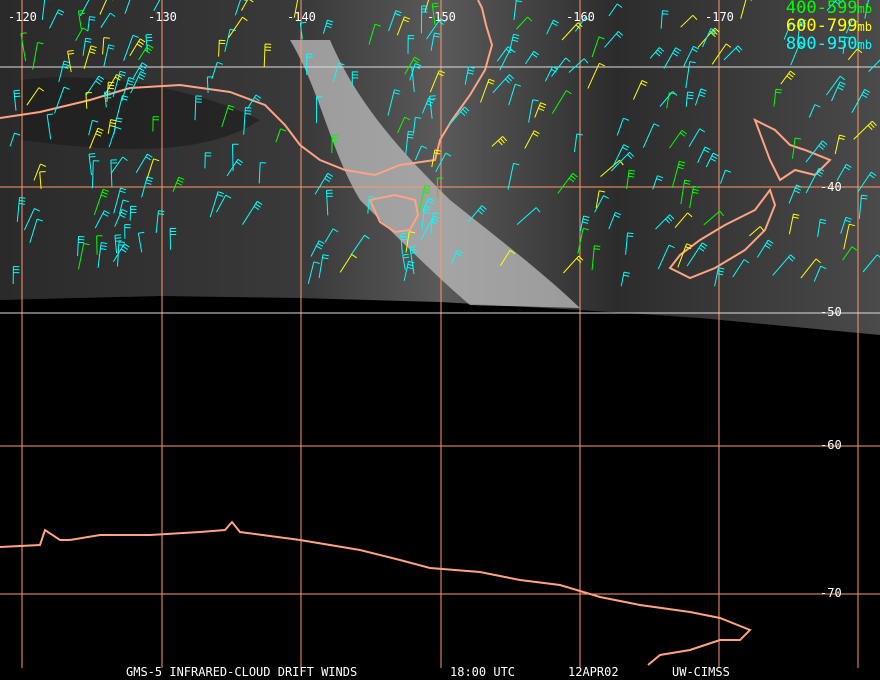 The height and width of the screenshot is (680, 880). Describe the element at coordinates (828, 44) in the screenshot. I see `legend-800-950: 800-950mb` at that location.